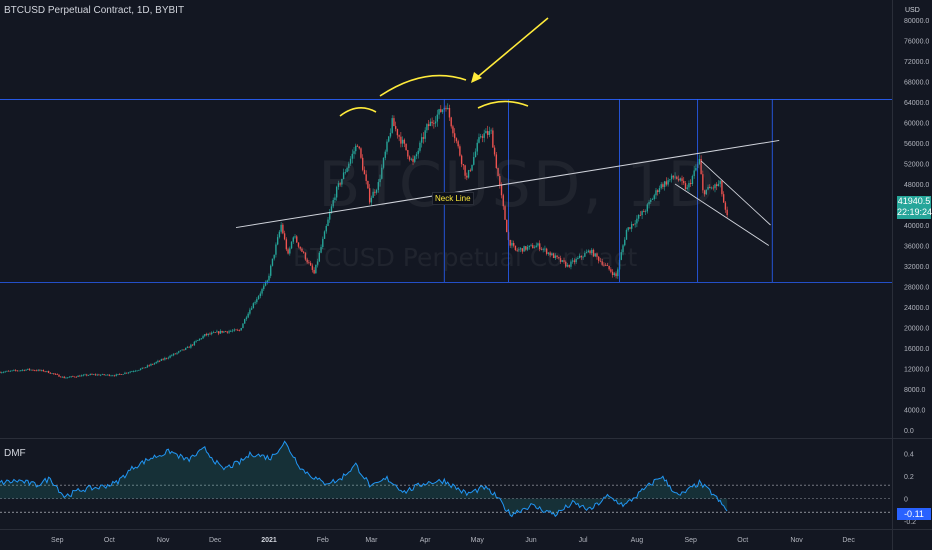  I want to click on price-tick-label: 28000.0, so click(916, 288).